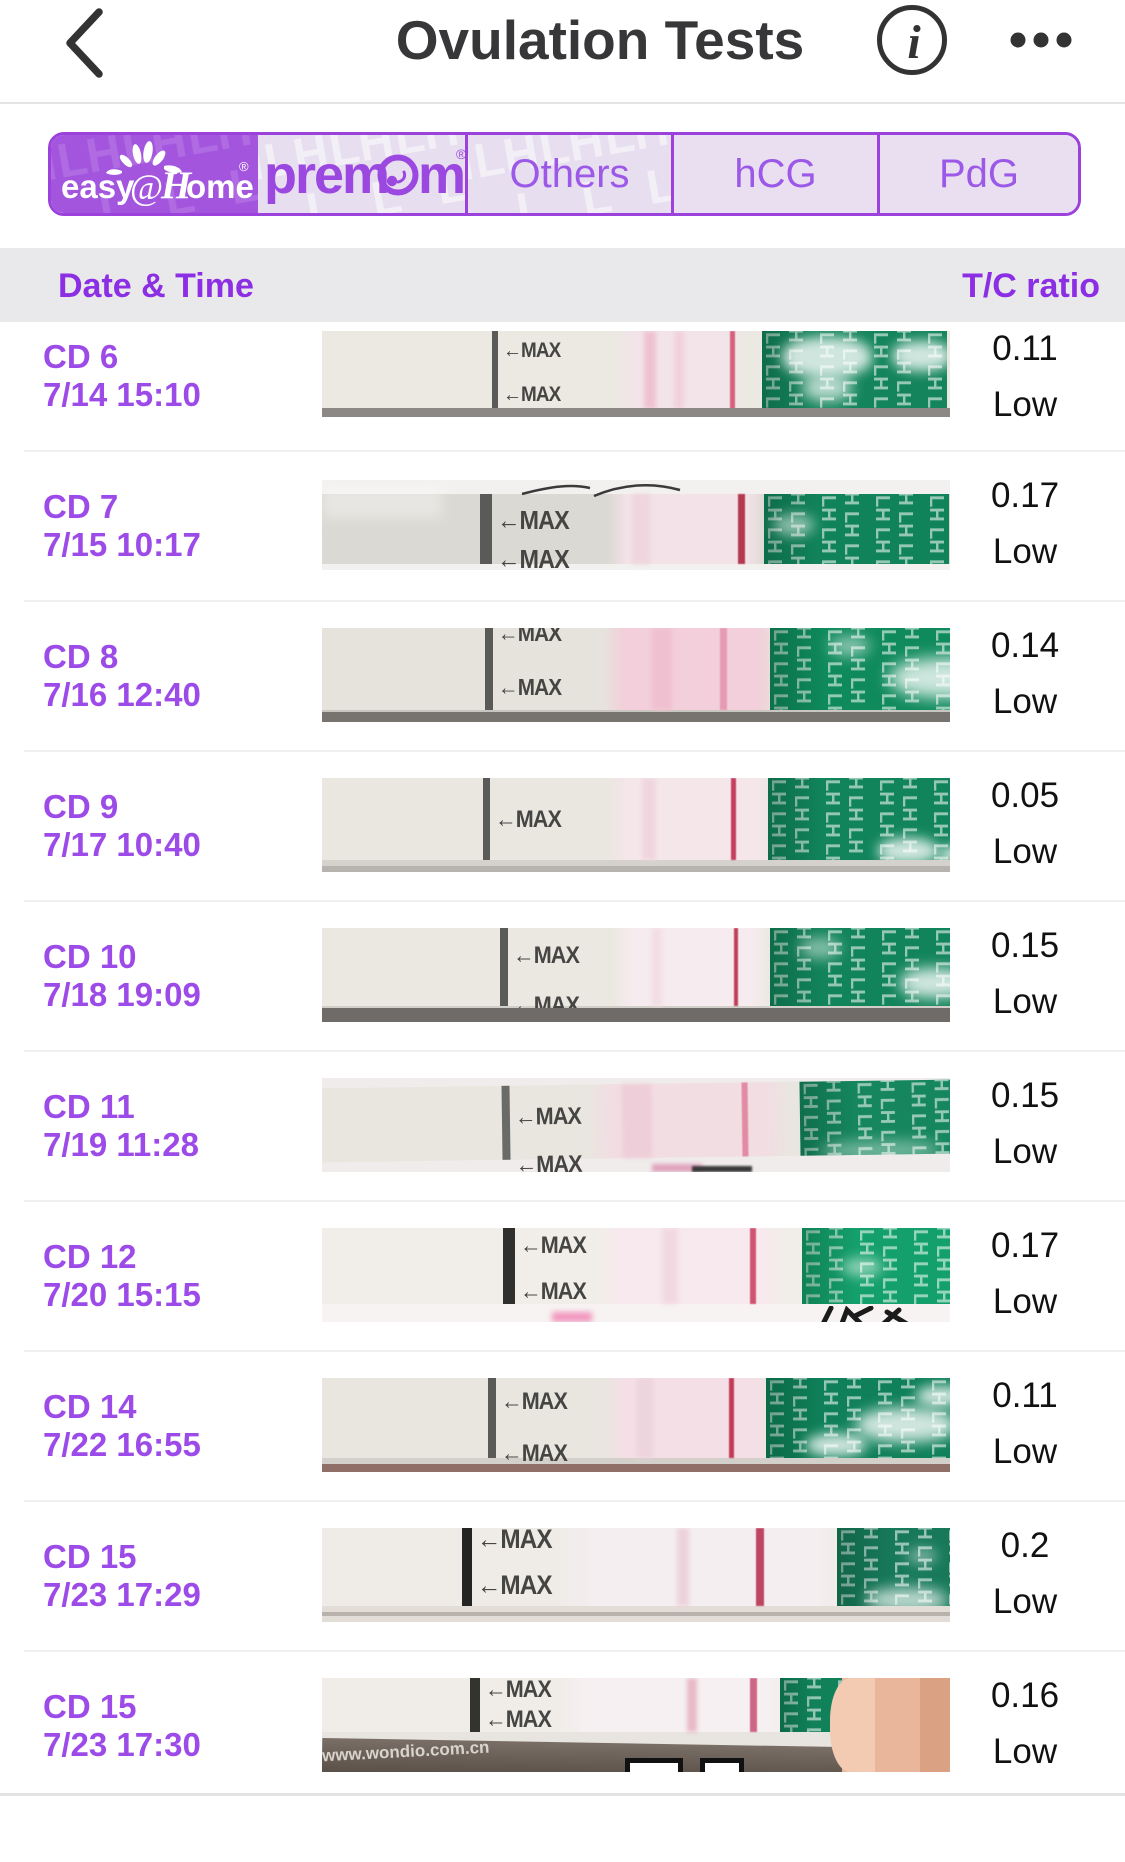 The width and height of the screenshot is (1125, 1862). Describe the element at coordinates (914, 42) in the screenshot. I see `svg-text: i` at that location.